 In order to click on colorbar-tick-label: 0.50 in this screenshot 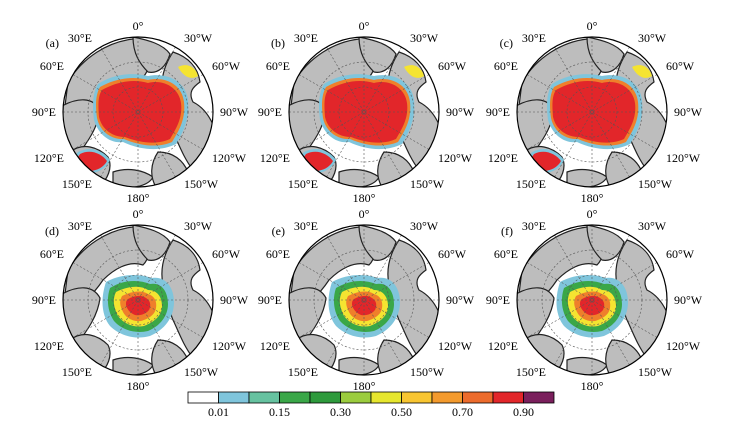, I will do `click(401, 412)`.